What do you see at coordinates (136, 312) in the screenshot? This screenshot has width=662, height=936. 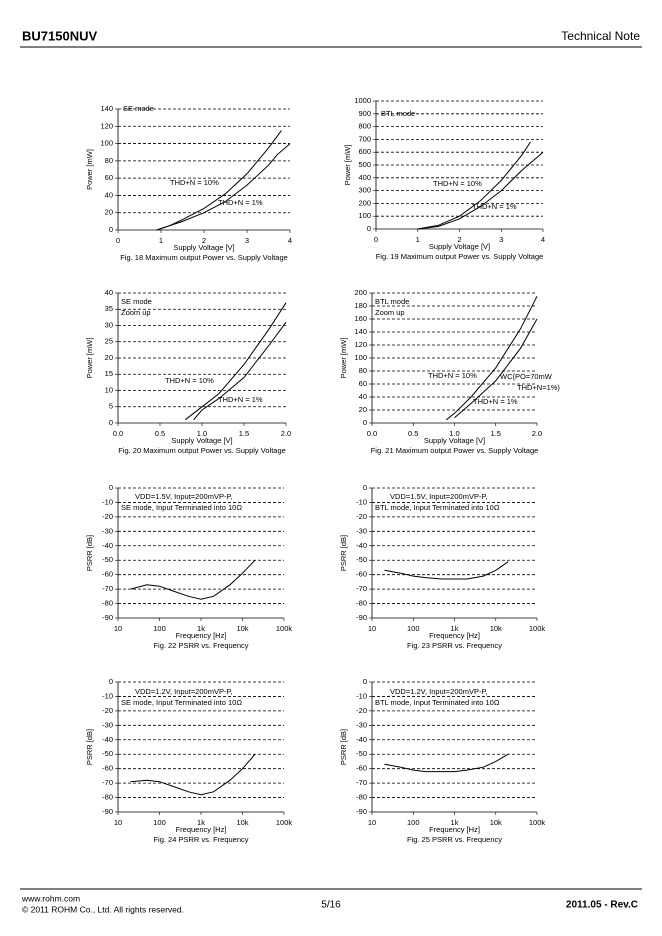 I see `annotation: Zoom up` at bounding box center [136, 312].